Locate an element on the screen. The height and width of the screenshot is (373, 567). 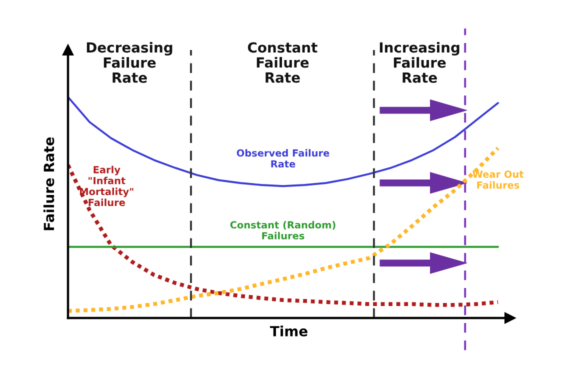
text: Decreasing Failure Rate is located at coordinates (129, 62).